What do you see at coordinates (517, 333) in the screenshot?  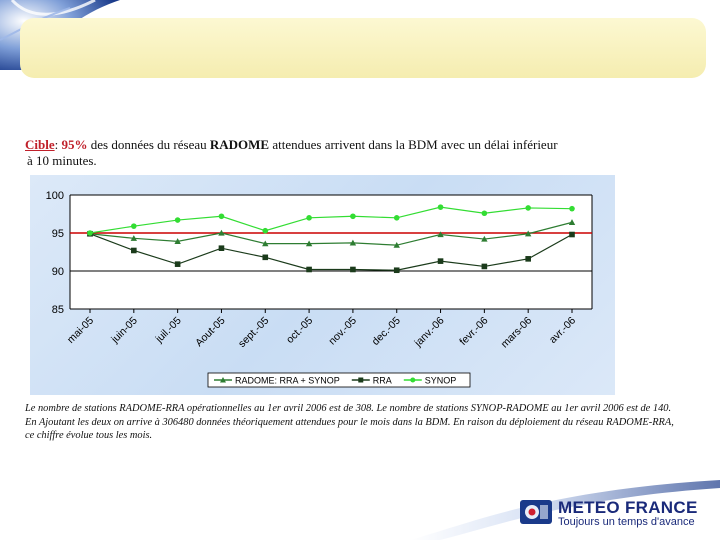 I see `x-tick-label: mars-06` at bounding box center [517, 333].